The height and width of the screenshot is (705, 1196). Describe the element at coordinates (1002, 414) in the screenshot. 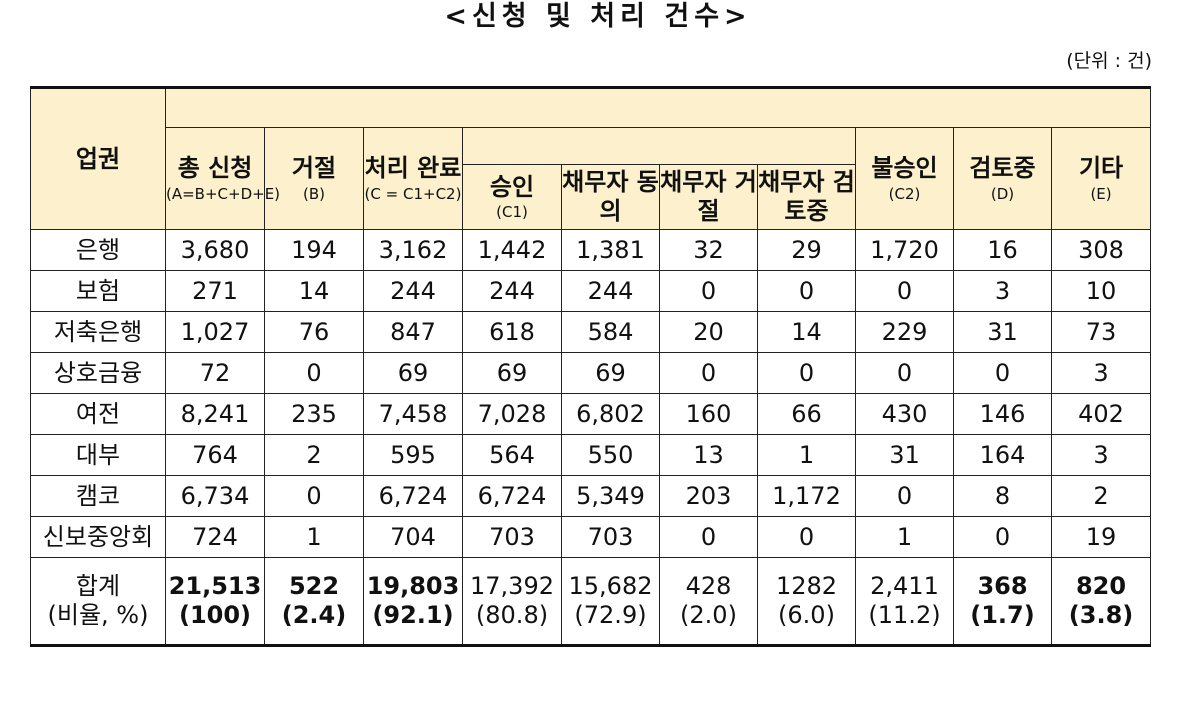

I see `row-cell-d: 146` at that location.